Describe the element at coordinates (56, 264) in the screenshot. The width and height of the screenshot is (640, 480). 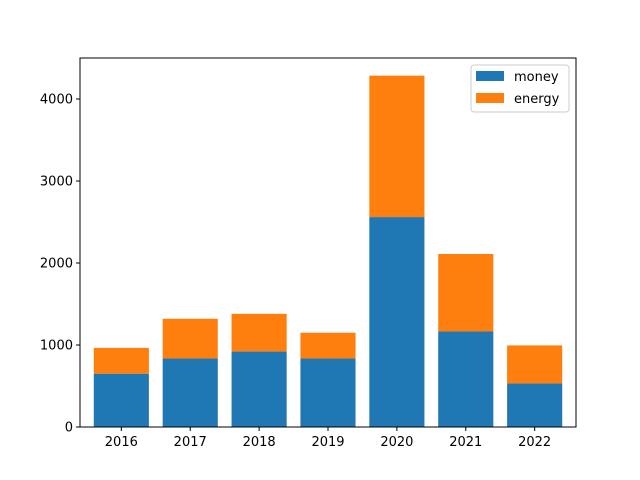
I see `y-tick-label: 2000` at that location.